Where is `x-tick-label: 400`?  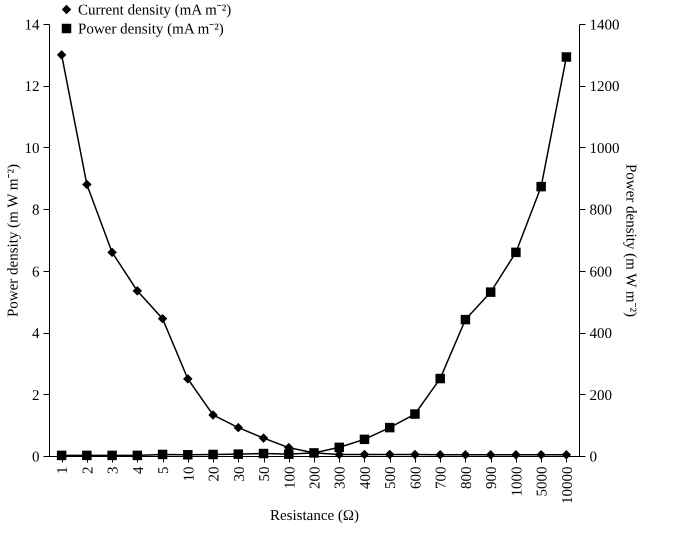
x-tick-label: 400 is located at coordinates (366, 477).